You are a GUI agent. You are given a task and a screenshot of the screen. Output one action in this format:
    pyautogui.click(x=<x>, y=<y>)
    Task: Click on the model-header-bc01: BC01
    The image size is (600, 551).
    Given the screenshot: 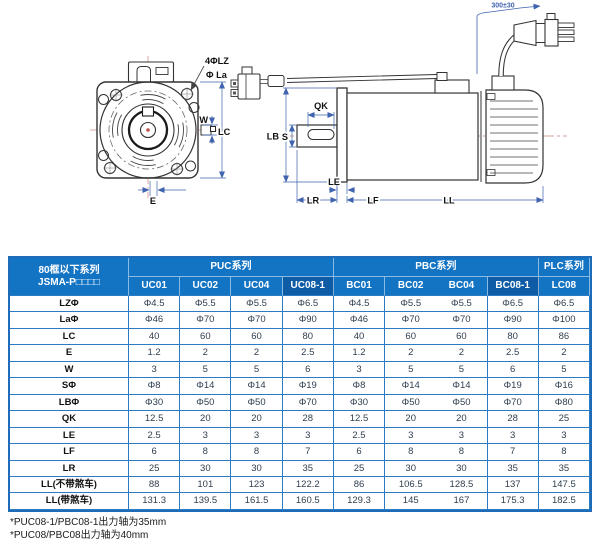 What is the action you would take?
    pyautogui.click(x=359, y=286)
    